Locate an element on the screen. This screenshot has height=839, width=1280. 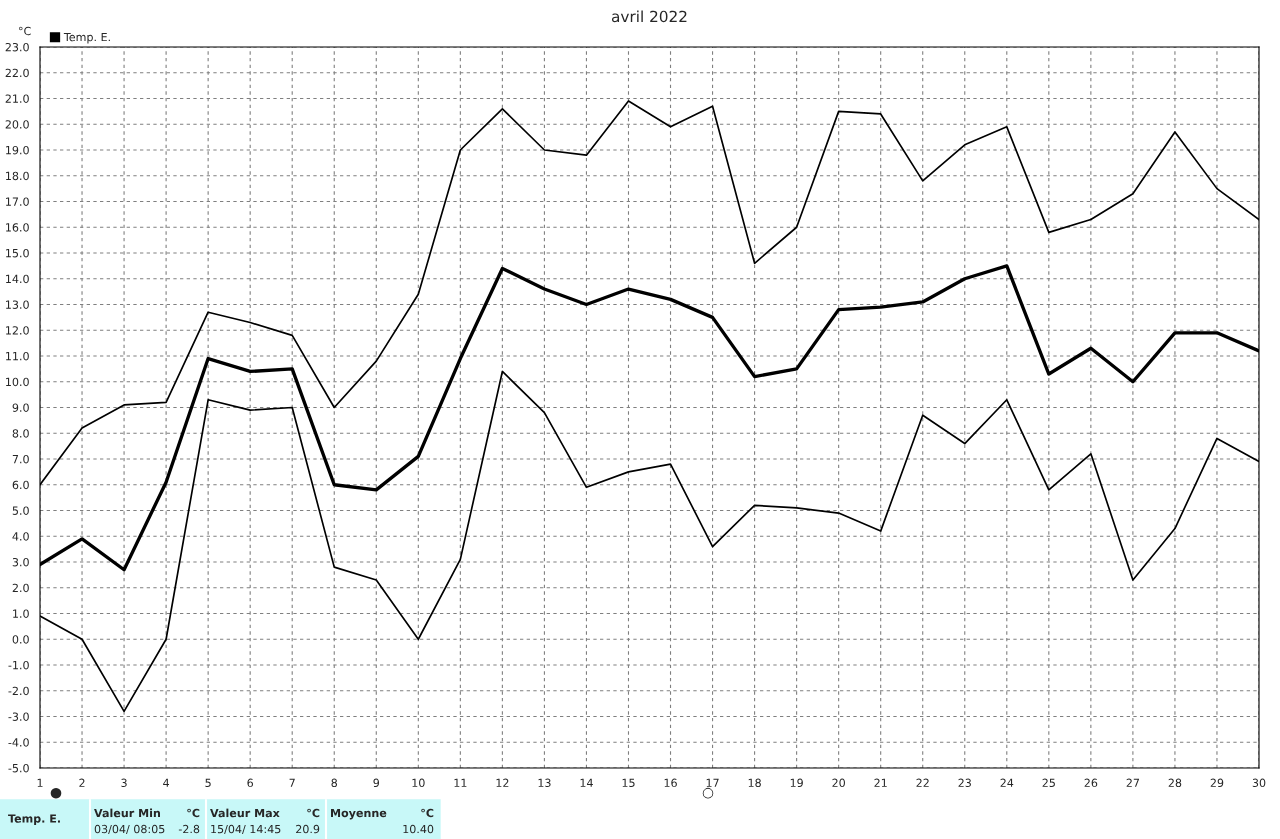
y-tick-label: 22.0 is located at coordinates (17, 73).